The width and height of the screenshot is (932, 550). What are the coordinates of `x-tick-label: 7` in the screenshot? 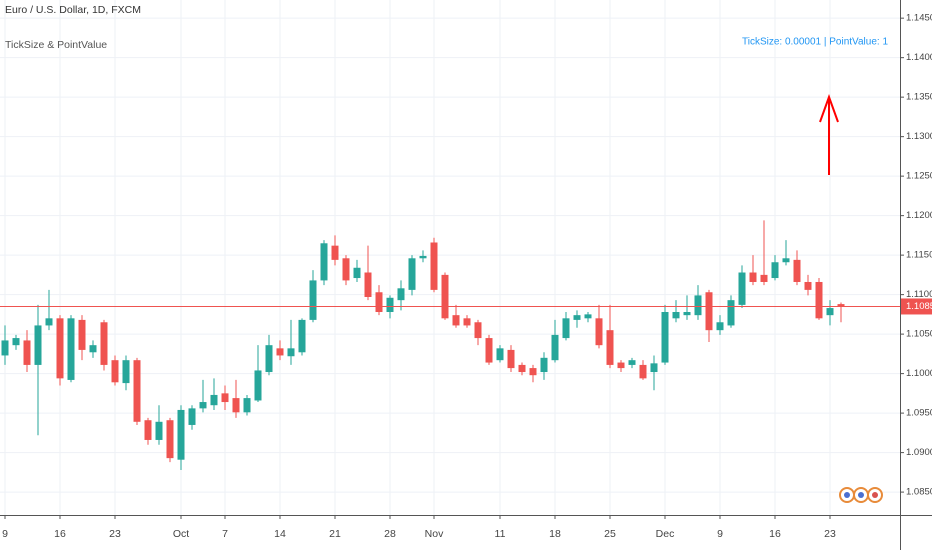 It's located at (225, 534).